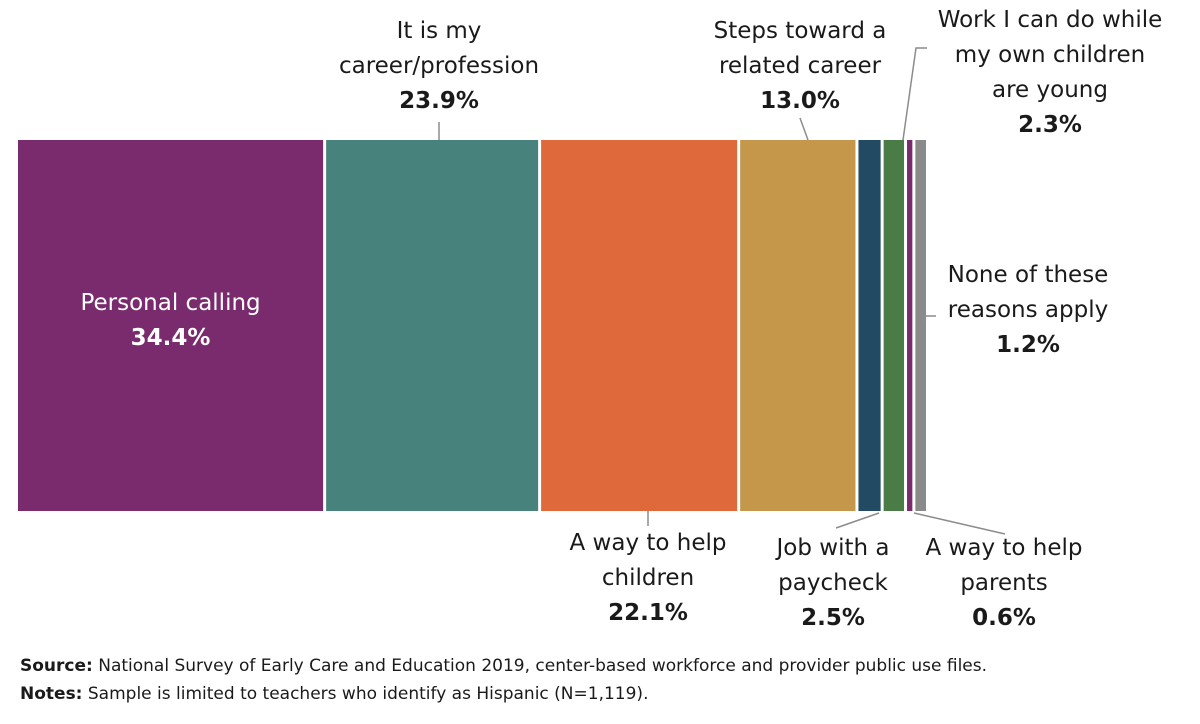 The image size is (1200, 724). I want to click on segment-value: 0.6%, so click(1004, 618).